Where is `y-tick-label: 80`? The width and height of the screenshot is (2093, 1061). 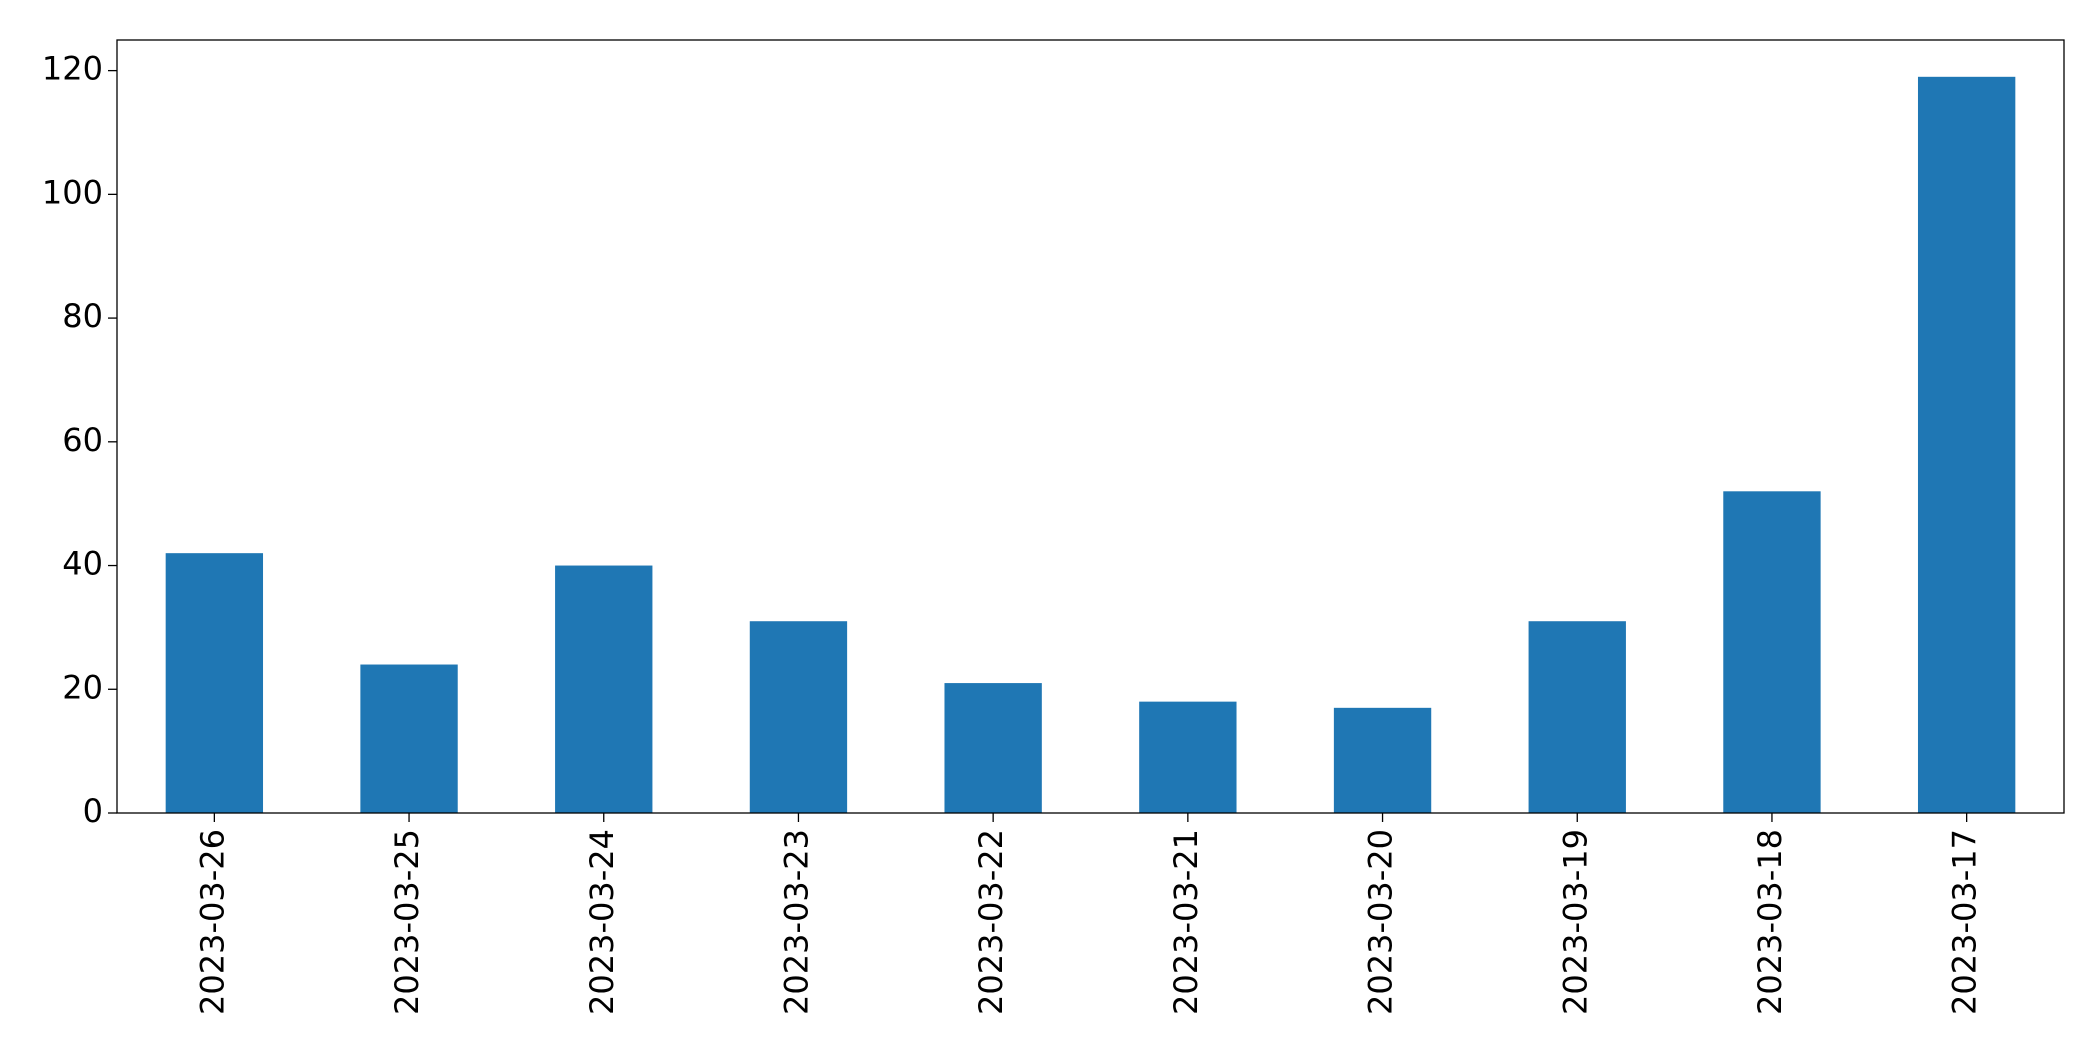 y-tick-label: 80 is located at coordinates (82, 316).